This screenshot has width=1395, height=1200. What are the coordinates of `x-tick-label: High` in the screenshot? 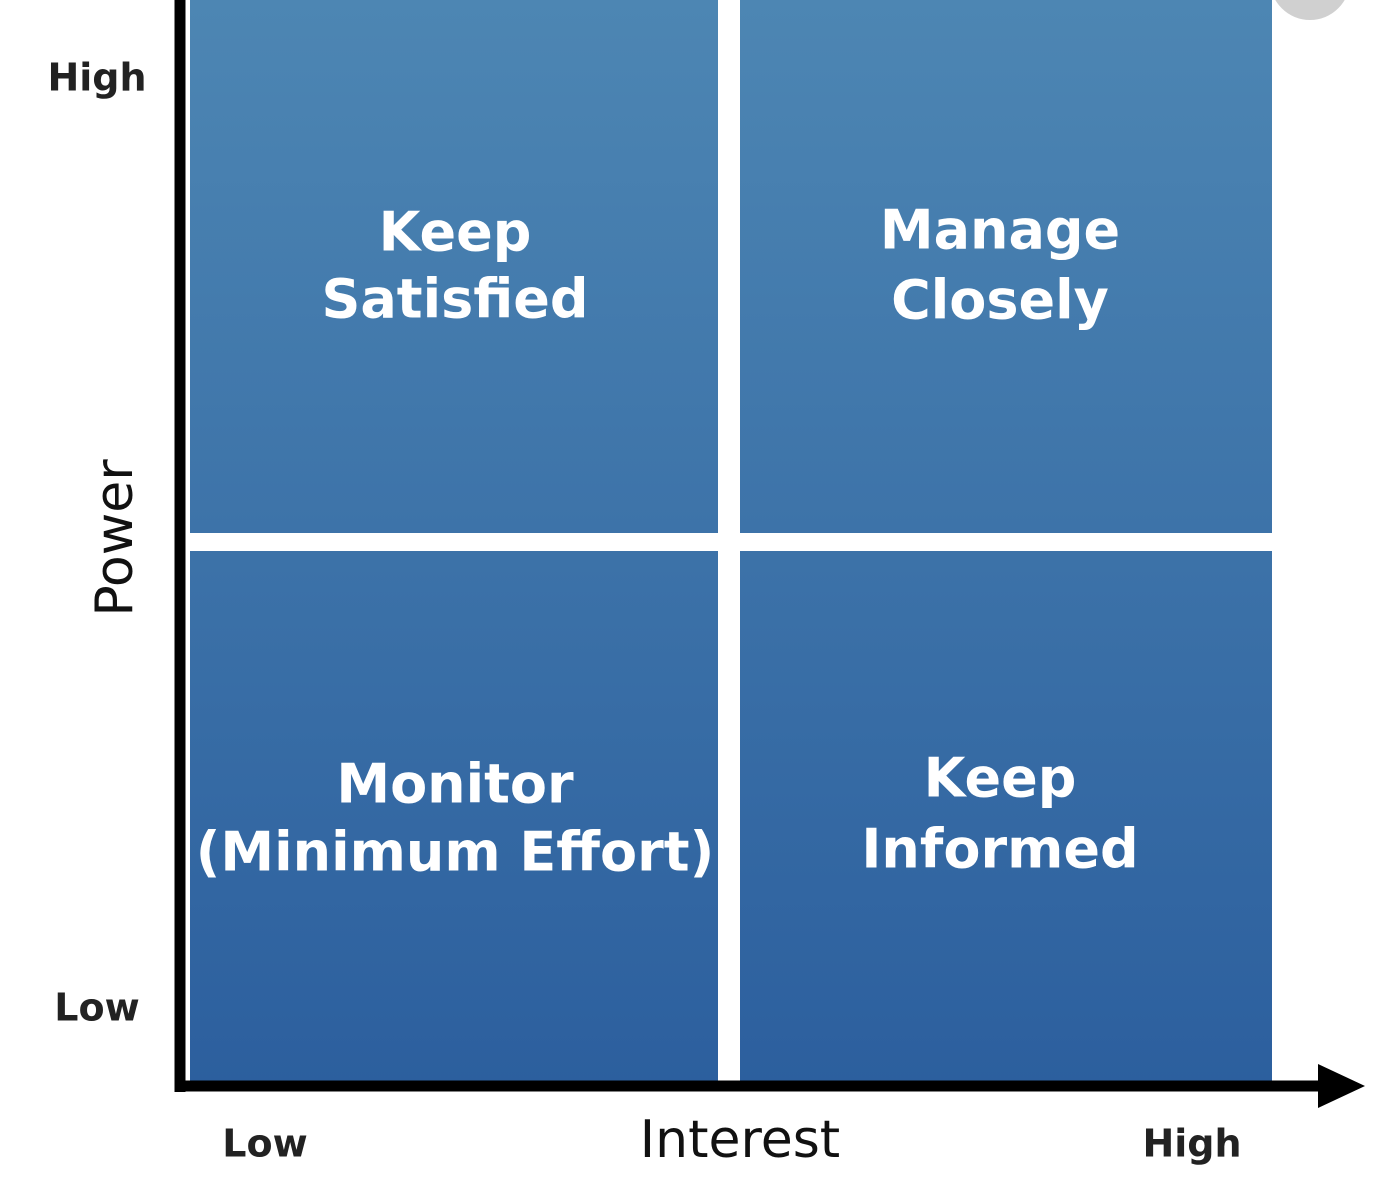 It's located at (1191, 1144).